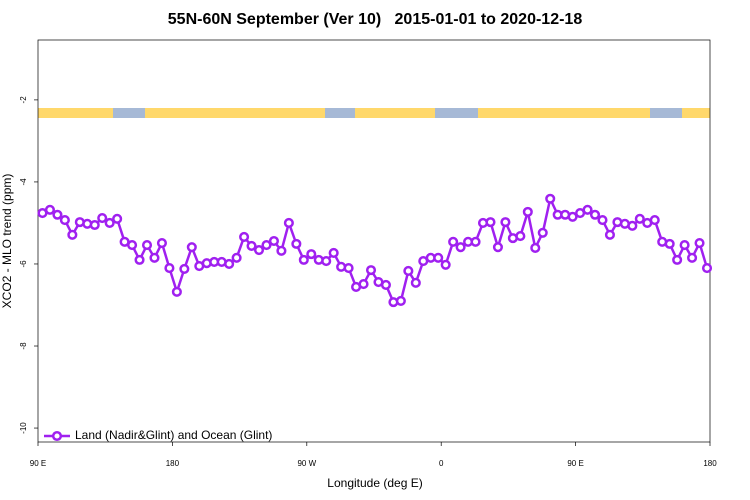 Image resolution: width=750 pixels, height=500 pixels. I want to click on y-tick-label: -6, so click(23, 264).